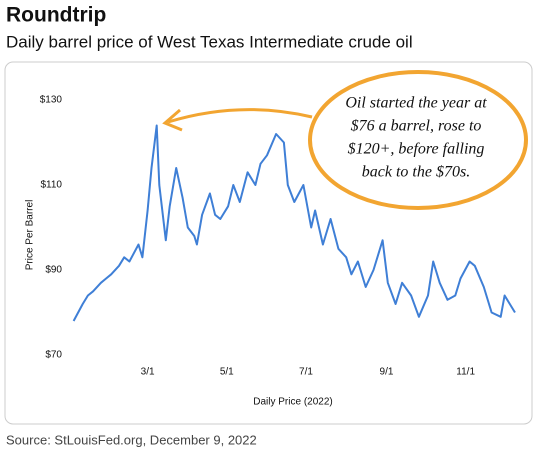 The height and width of the screenshot is (457, 540). What do you see at coordinates (53, 270) in the screenshot?
I see `y-tick-label: $90` at bounding box center [53, 270].